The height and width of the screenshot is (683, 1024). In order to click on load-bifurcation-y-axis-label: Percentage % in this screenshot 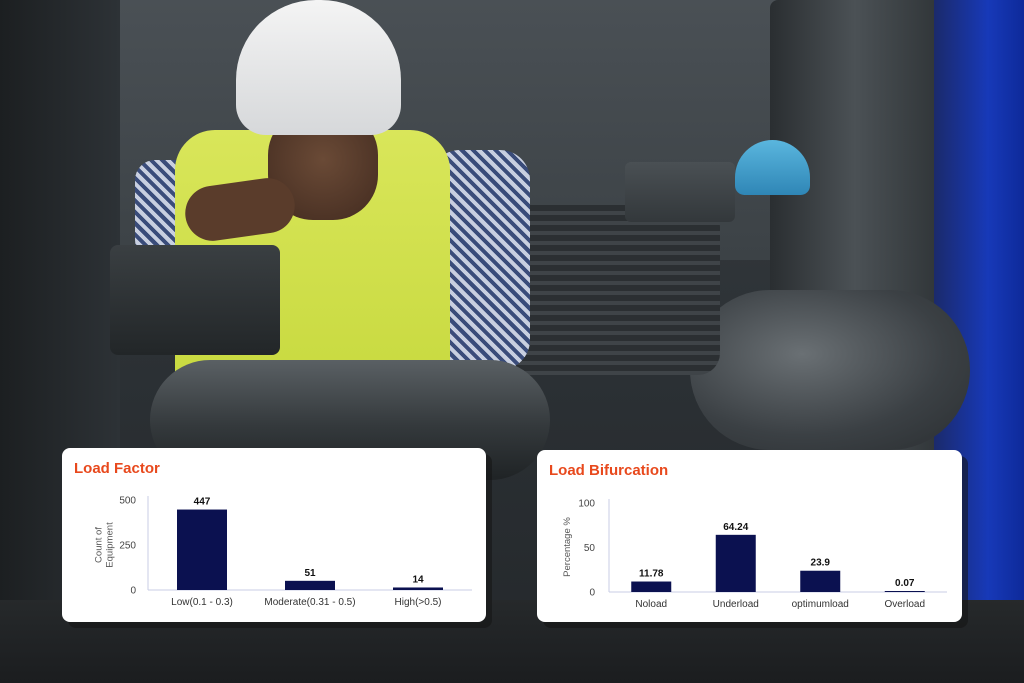, I will do `click(567, 547)`.